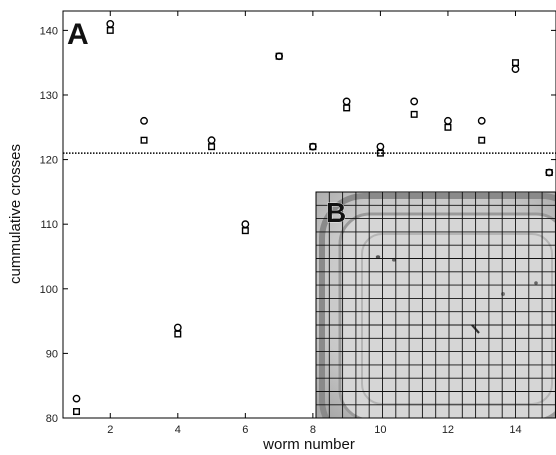  What do you see at coordinates (49, 96) in the screenshot?
I see `y-tick-label: 130` at bounding box center [49, 96].